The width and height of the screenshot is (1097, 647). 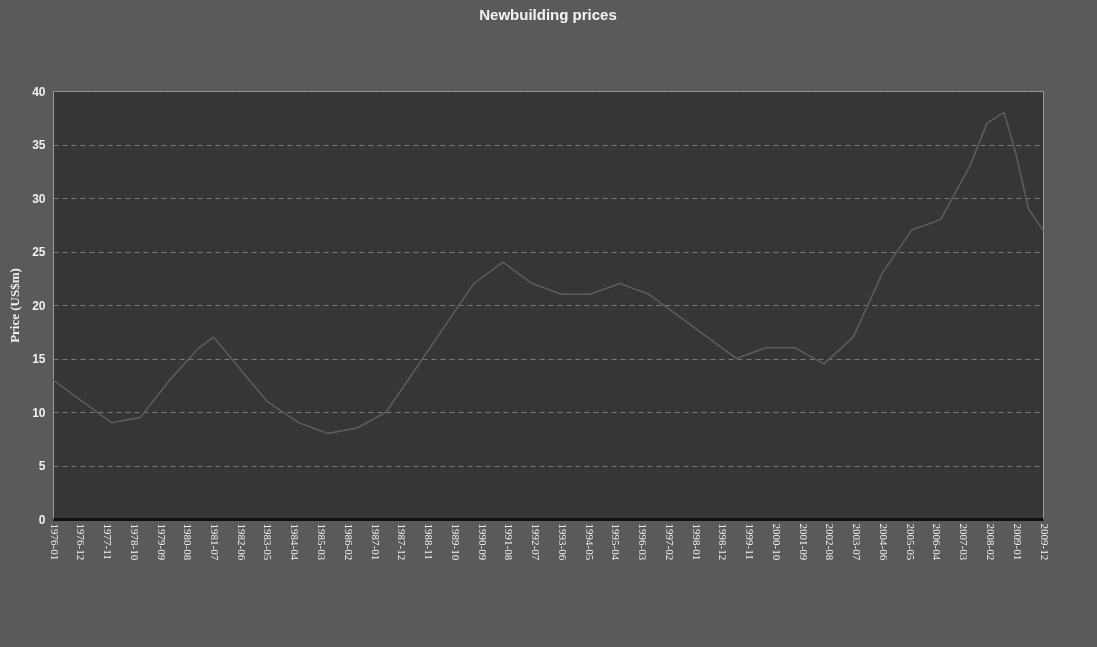 I want to click on x-tick-label: 2000-10, so click(x=776, y=542).